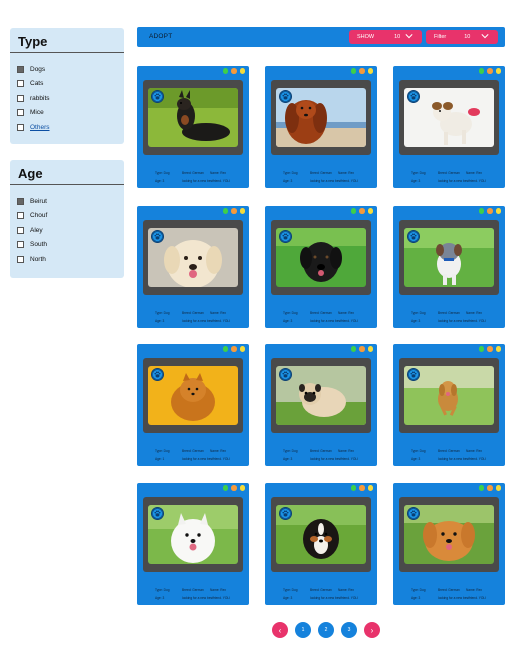  What do you see at coordinates (485, 36) in the screenshot?
I see `chevron-down-icon` at bounding box center [485, 36].